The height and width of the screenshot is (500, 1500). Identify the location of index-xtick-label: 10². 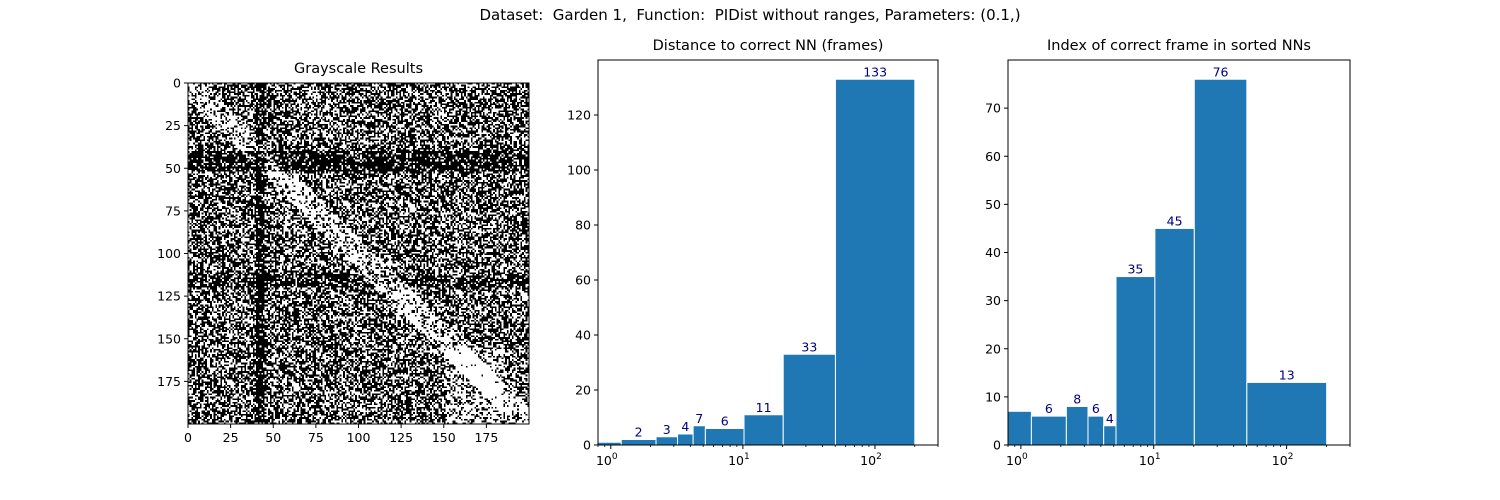
(1283, 460).